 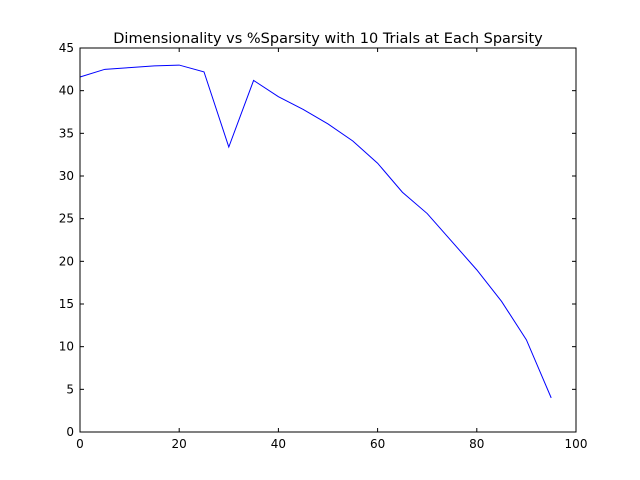 What do you see at coordinates (179, 444) in the screenshot?
I see `x-tick-label: 20` at bounding box center [179, 444].